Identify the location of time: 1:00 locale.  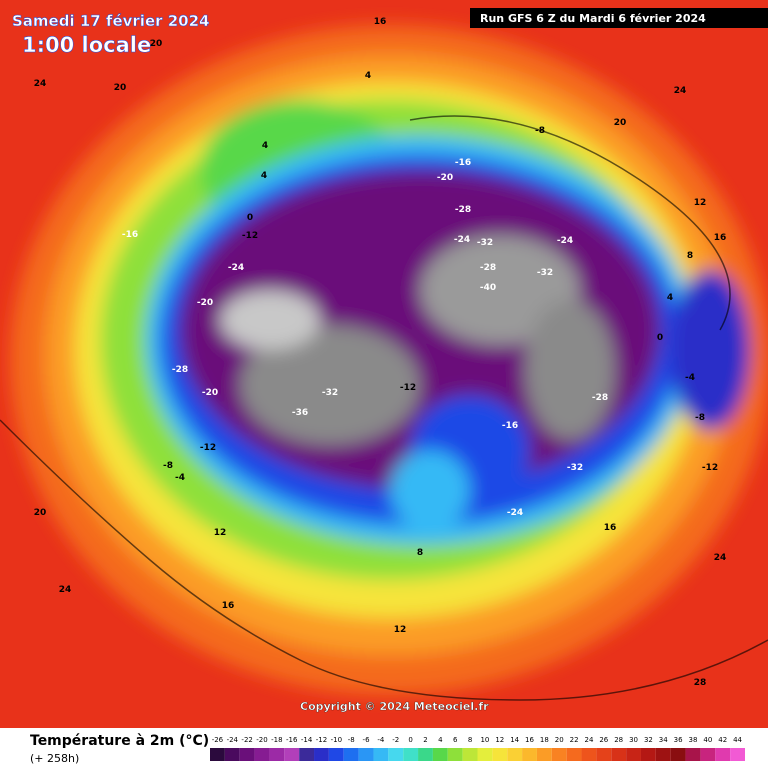
(86, 45).